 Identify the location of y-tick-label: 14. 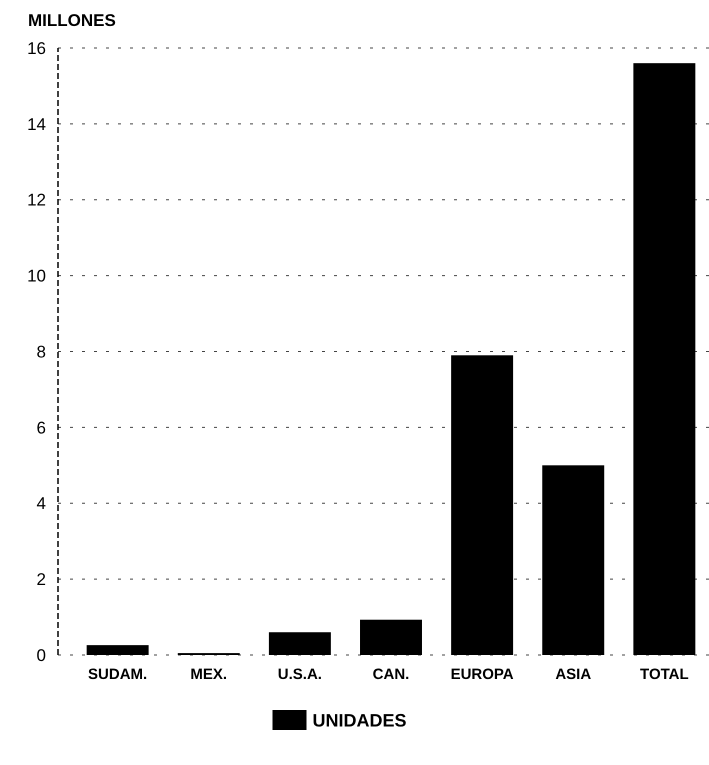
(36, 124).